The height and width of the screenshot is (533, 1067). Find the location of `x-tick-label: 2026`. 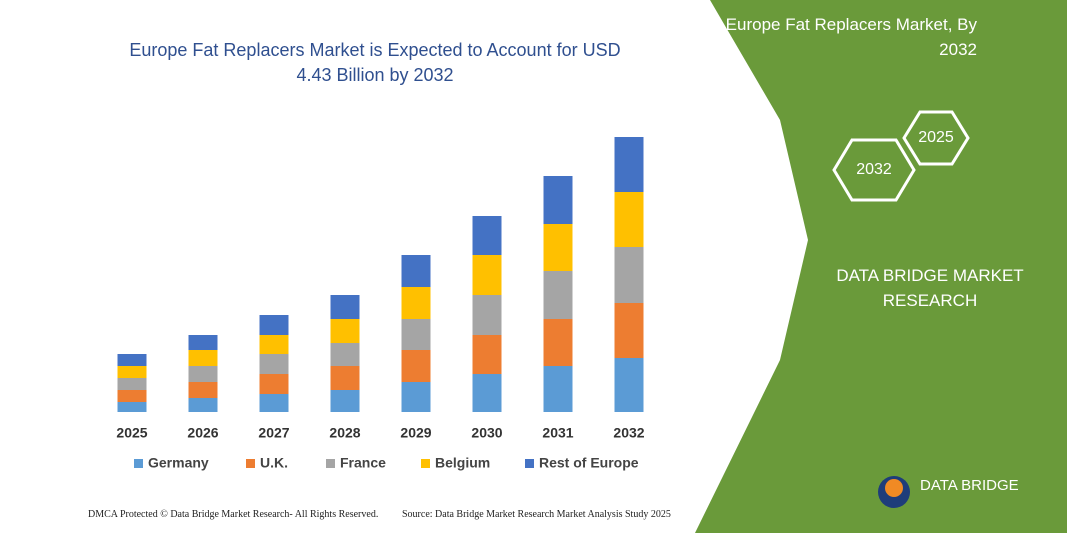

x-tick-label: 2026 is located at coordinates (202, 433).